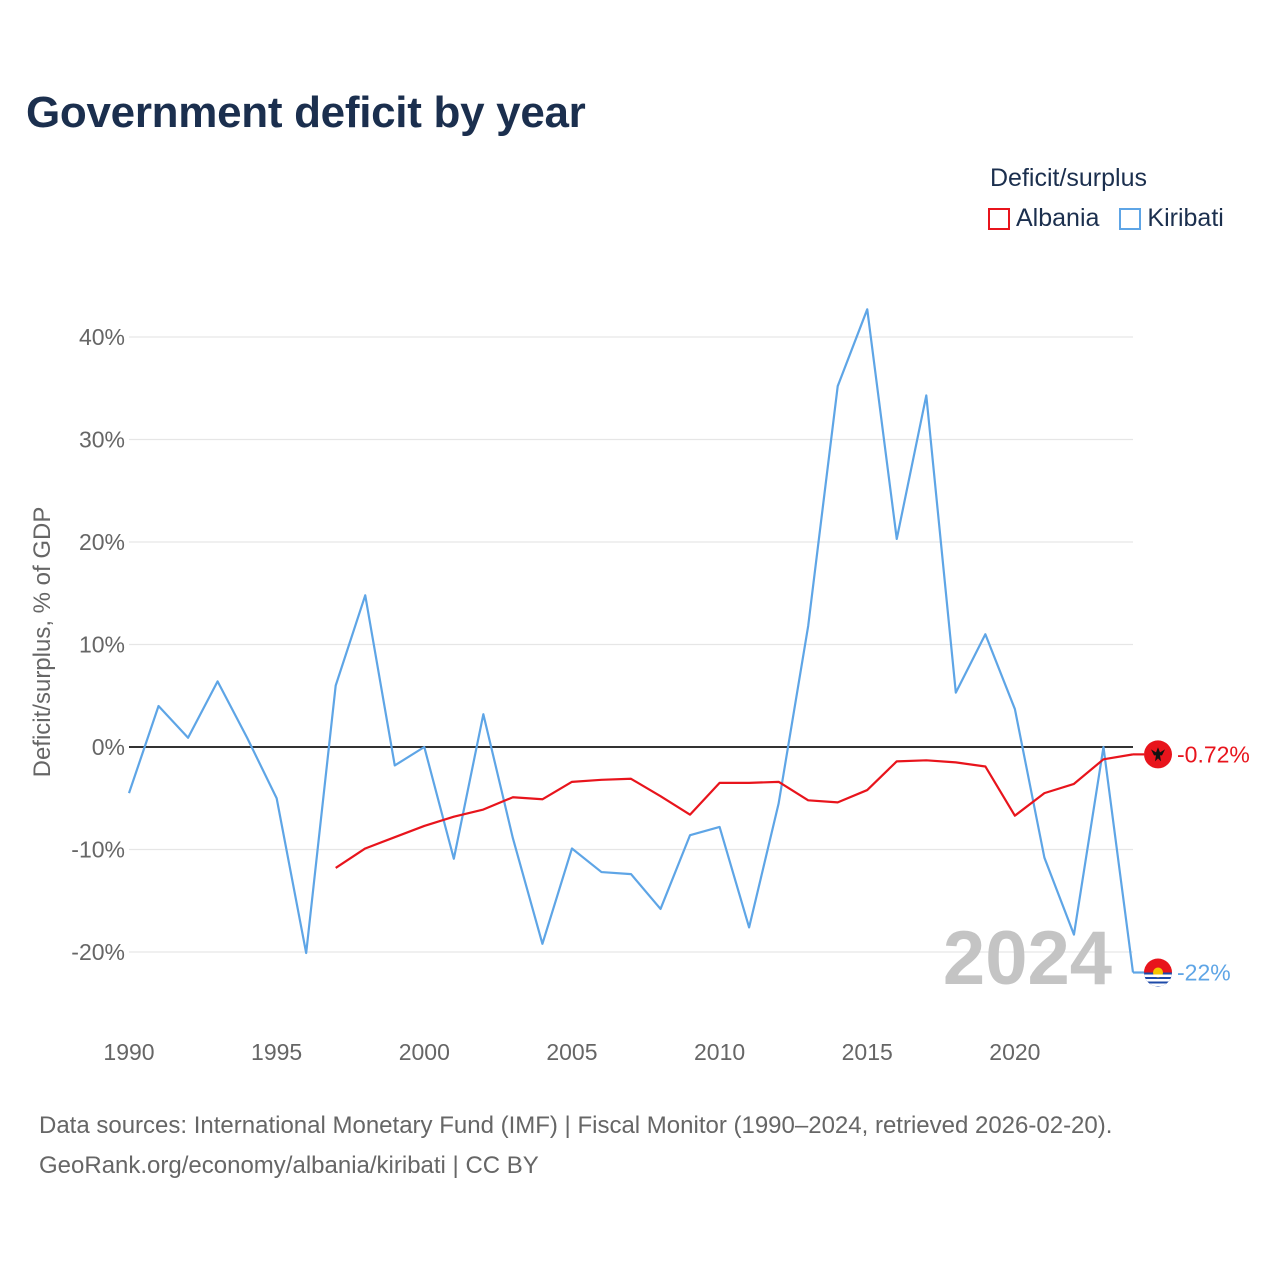  I want to click on legend-item-kiribati: Kiribati, so click(1171, 218).